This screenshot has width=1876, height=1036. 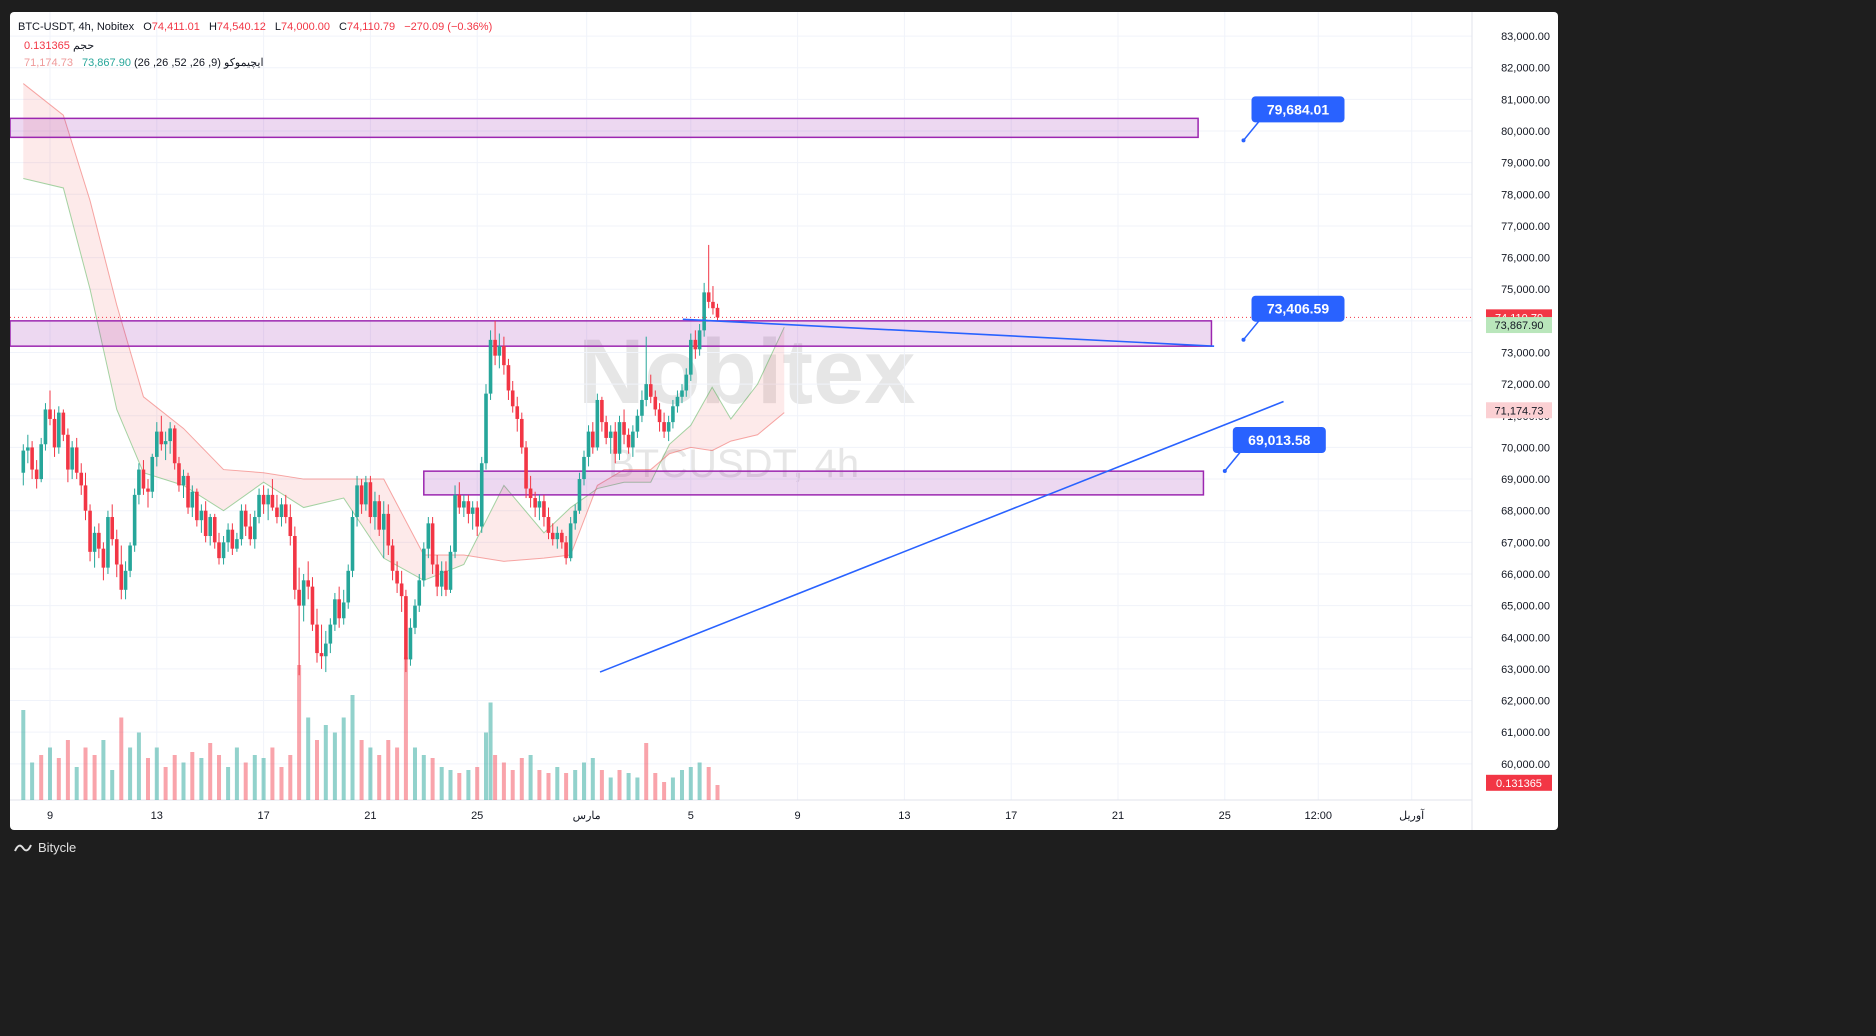 What do you see at coordinates (1525, 37) in the screenshot?
I see `y-tick-label: 83,000.00` at bounding box center [1525, 37].